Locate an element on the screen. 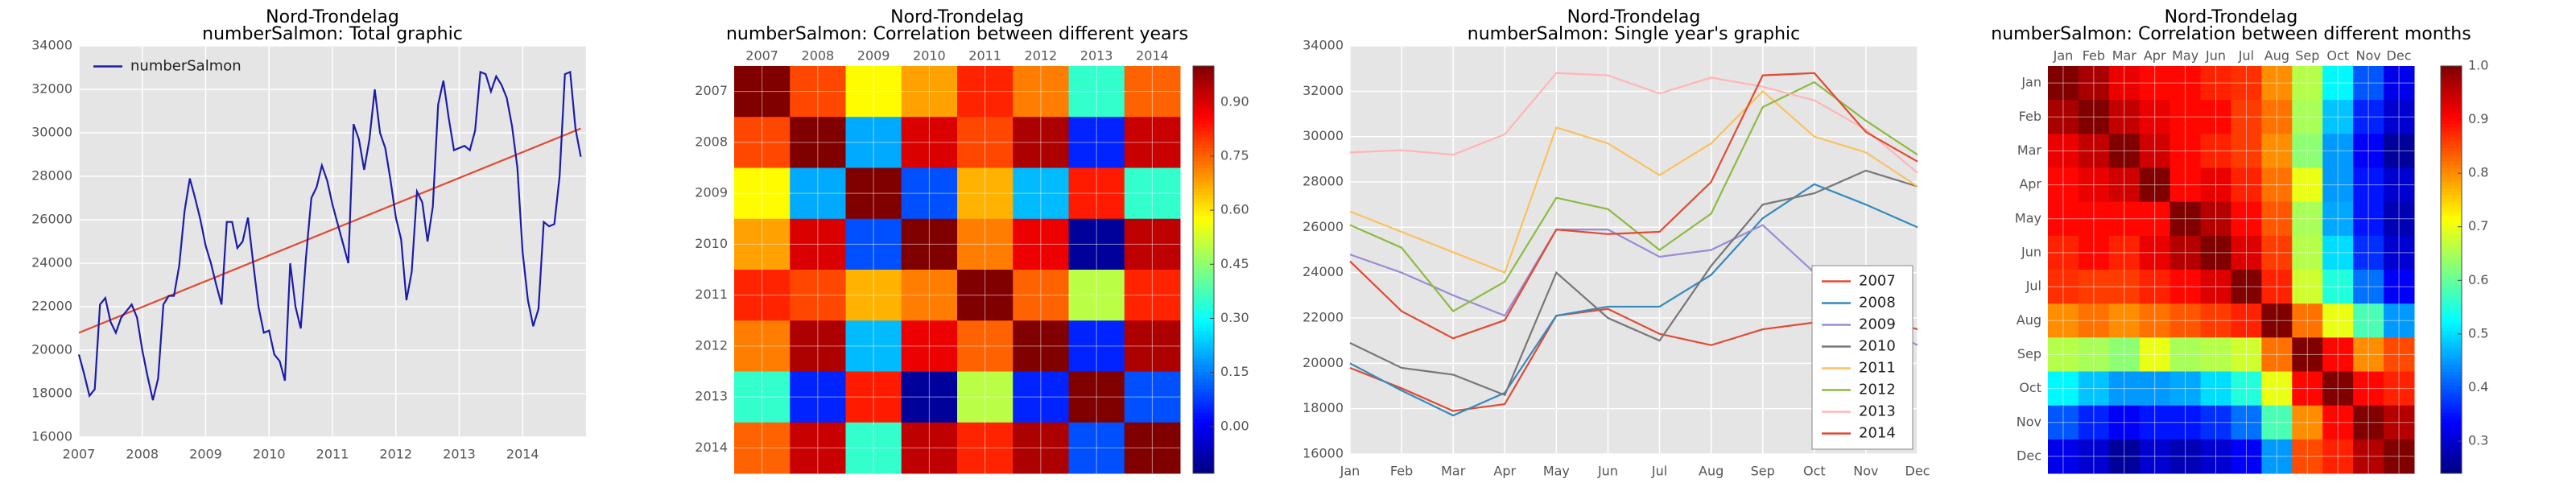  x-tick-label: 2007 is located at coordinates (79, 454).